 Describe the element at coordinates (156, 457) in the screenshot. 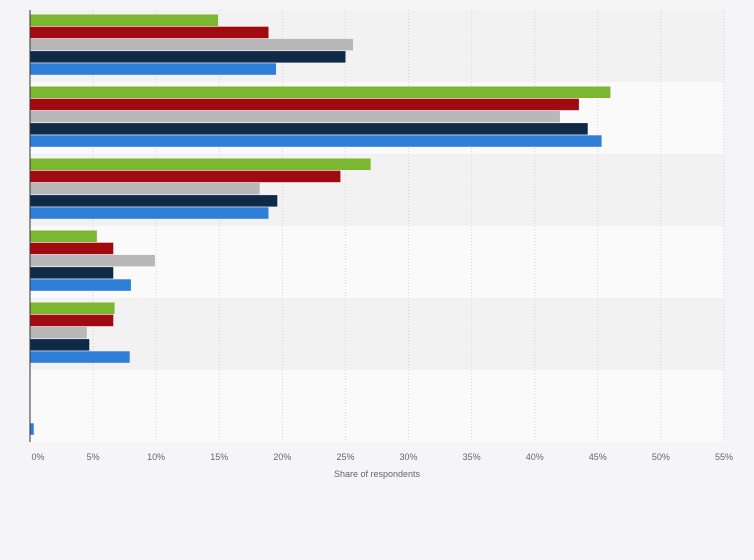

I see `x-tick-label: 10%` at that location.